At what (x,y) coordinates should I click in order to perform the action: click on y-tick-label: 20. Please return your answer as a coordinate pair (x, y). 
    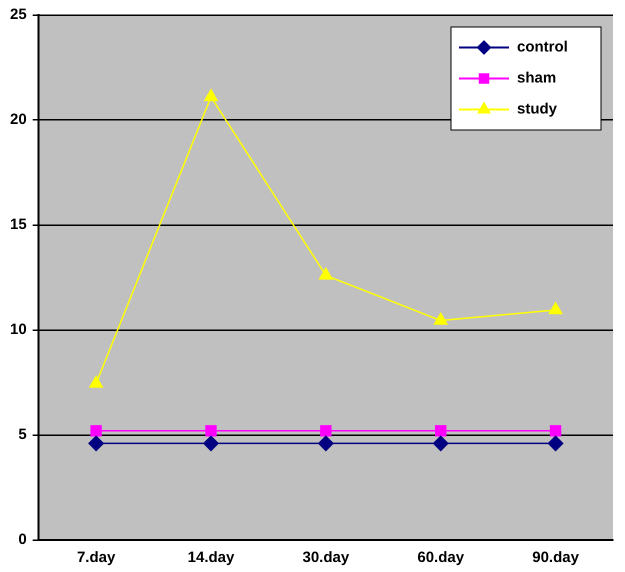
    Looking at the image, I should click on (18, 119).